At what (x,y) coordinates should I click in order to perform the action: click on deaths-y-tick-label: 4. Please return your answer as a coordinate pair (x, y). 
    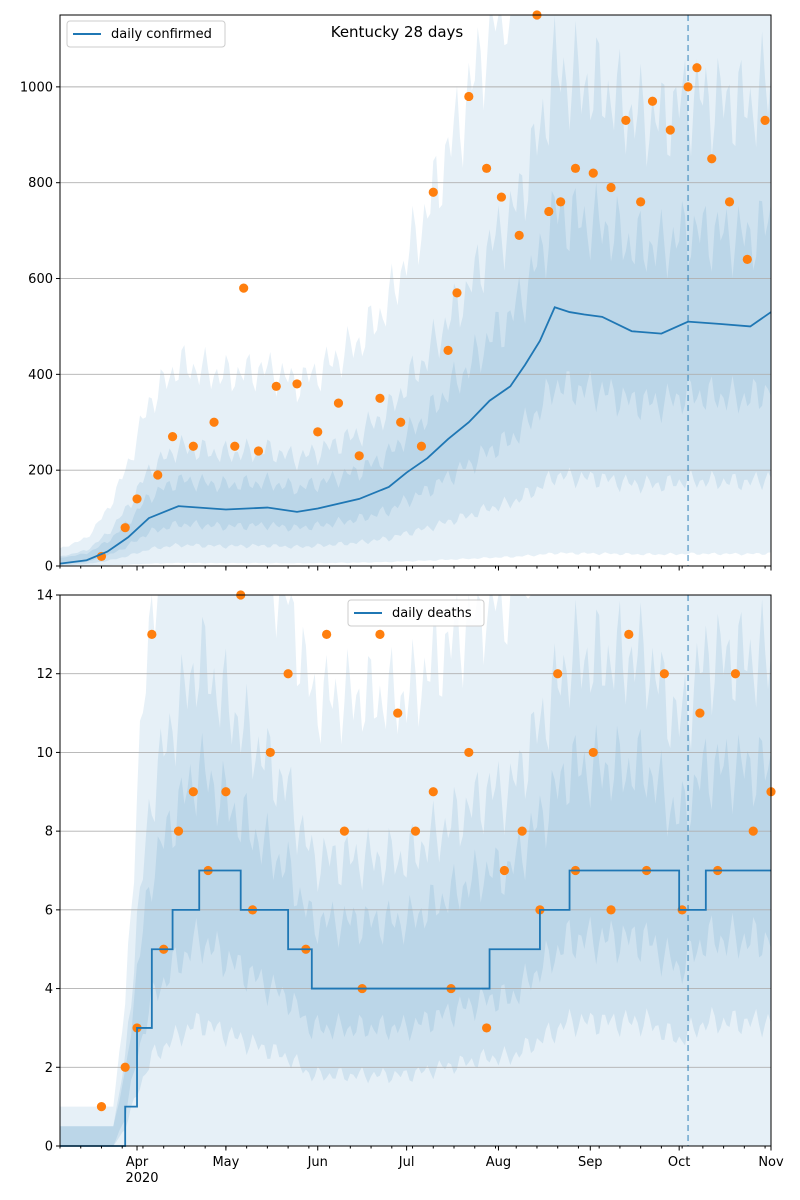
    Looking at the image, I should click on (49, 989).